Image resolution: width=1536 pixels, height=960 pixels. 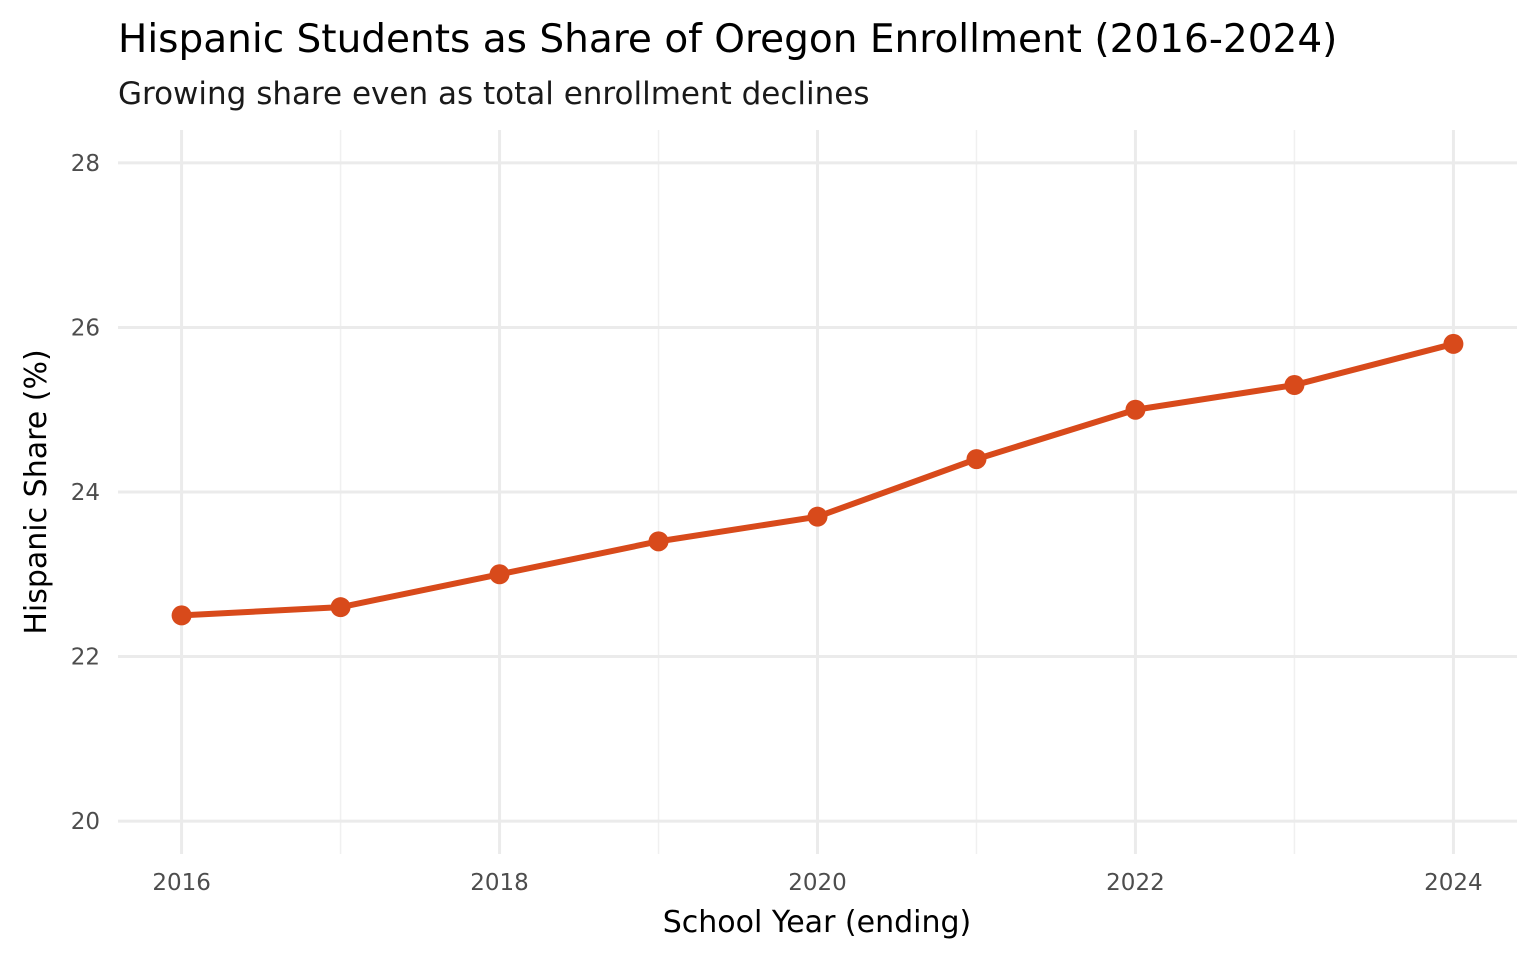 I want to click on y-tick-label: 22, so click(x=85, y=658).